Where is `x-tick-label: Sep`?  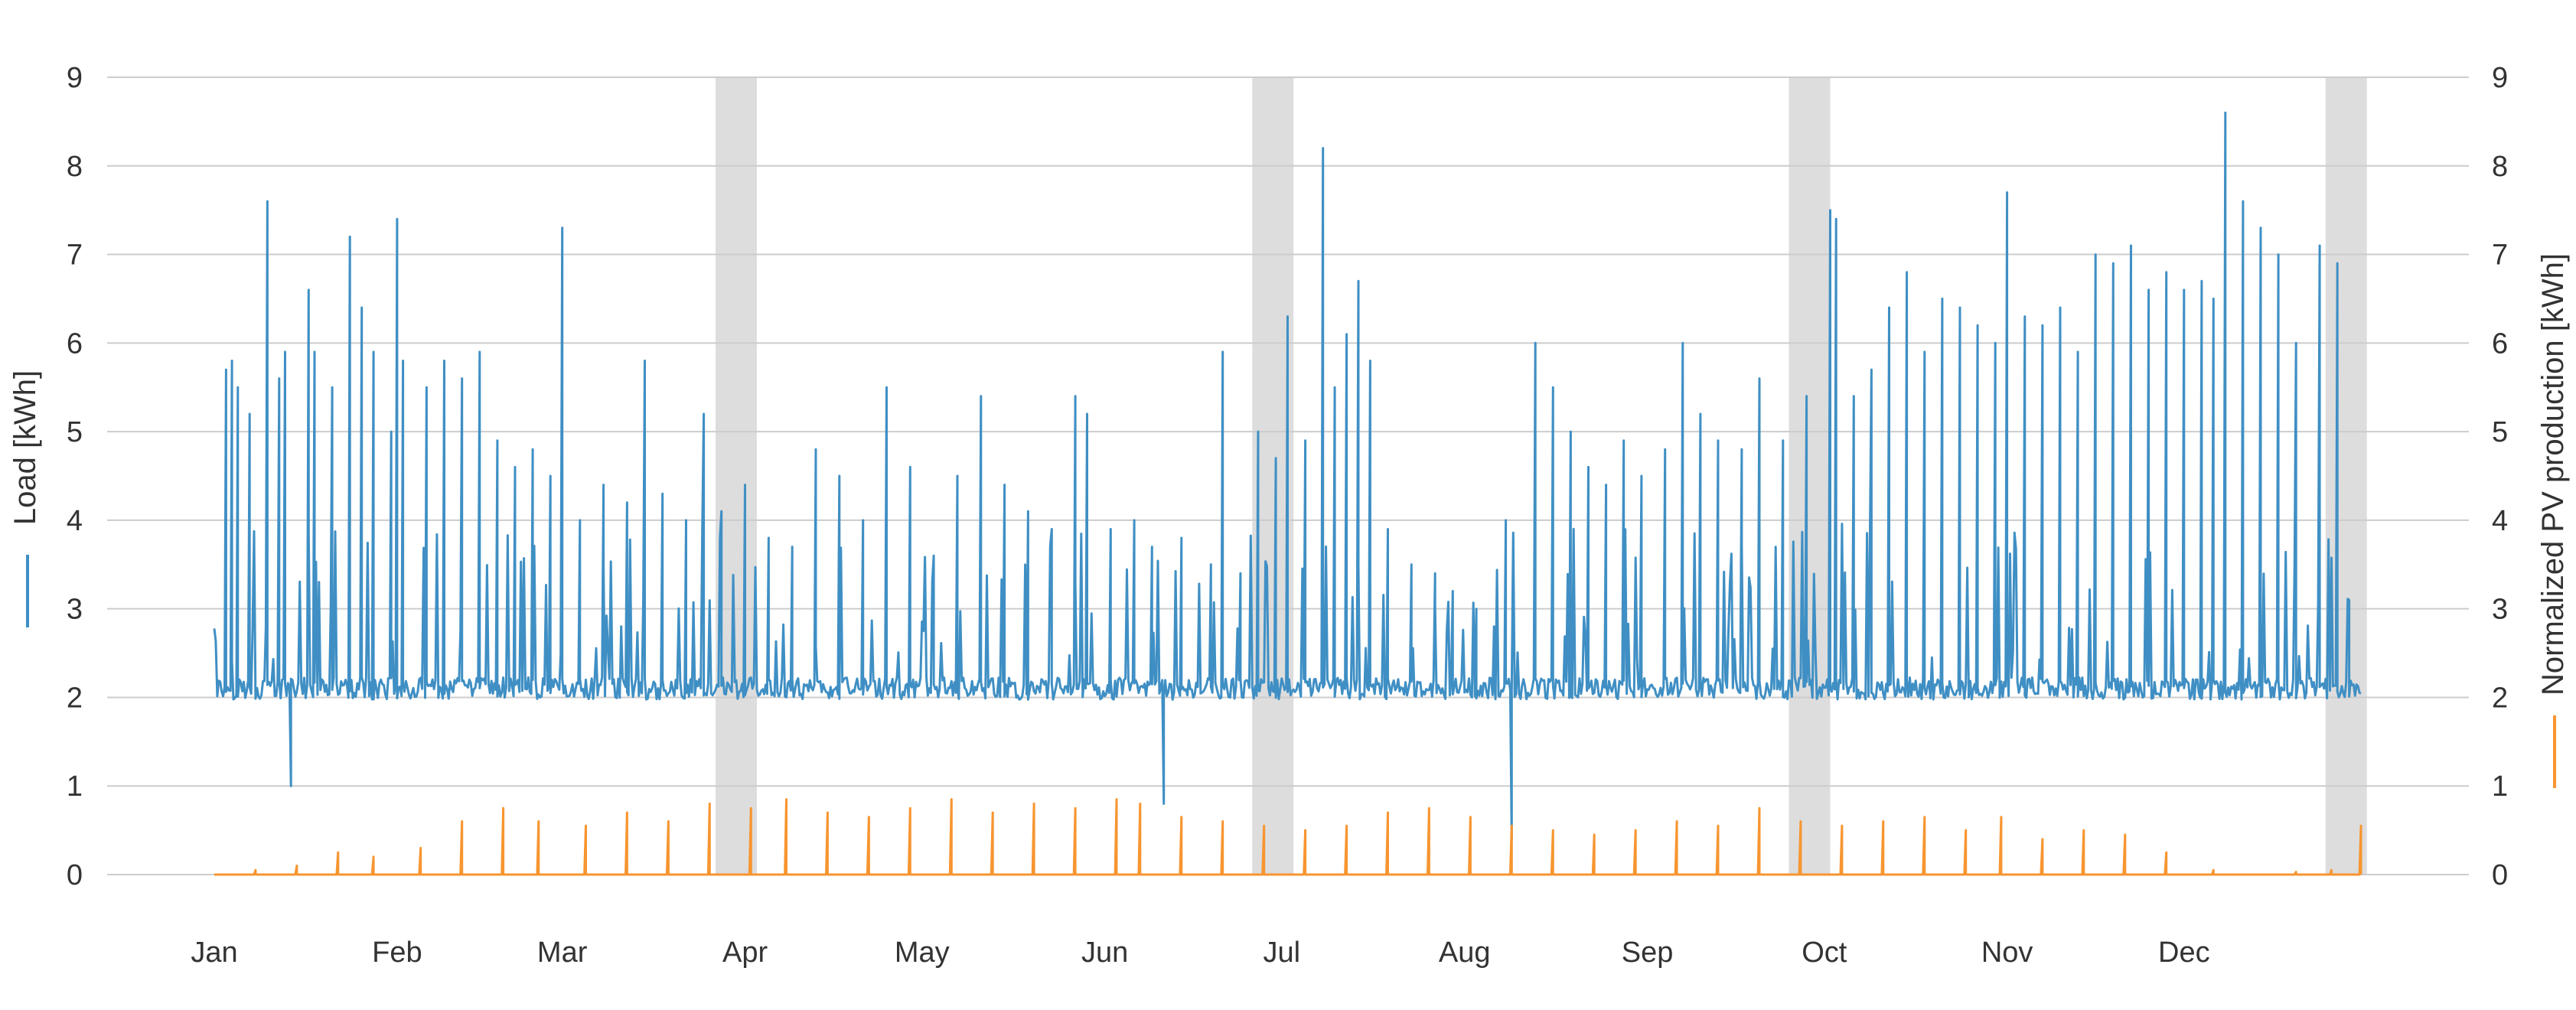 x-tick-label: Sep is located at coordinates (1648, 953).